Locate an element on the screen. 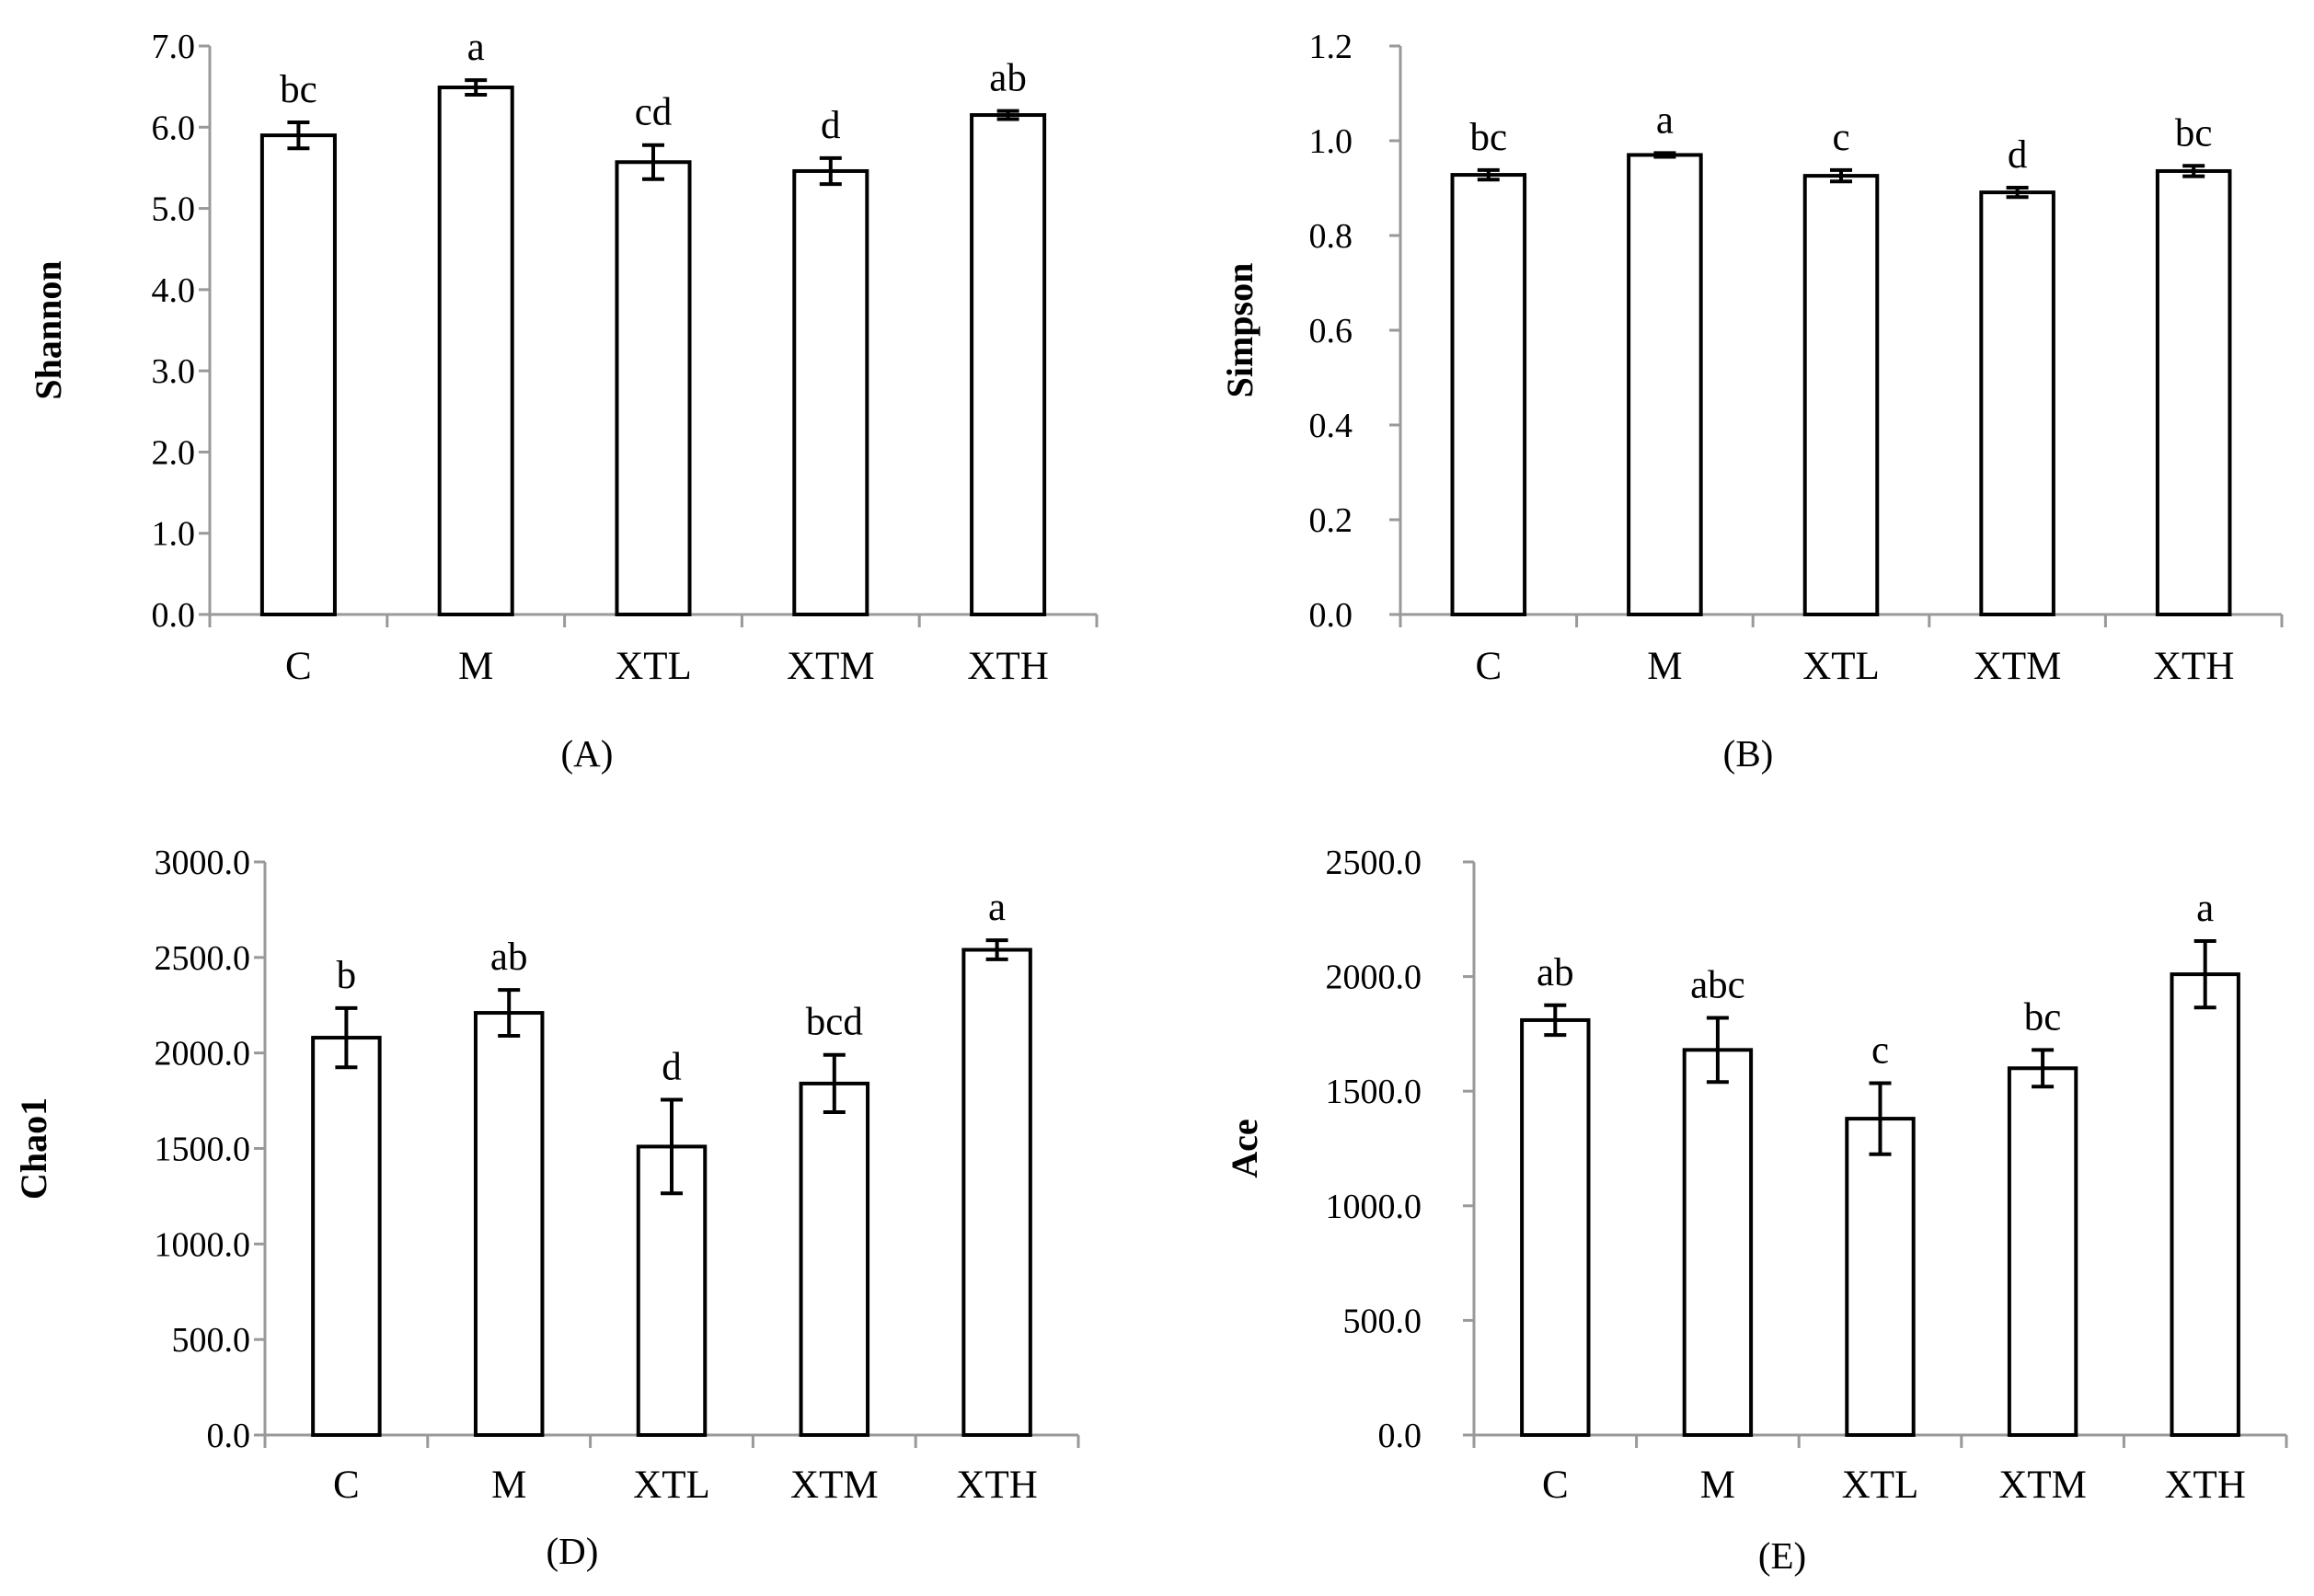  panel-label: (D) is located at coordinates (573, 1551).